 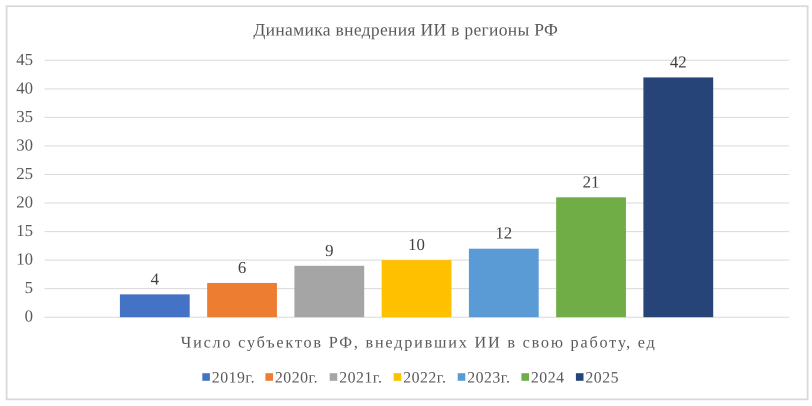 What do you see at coordinates (24, 173) in the screenshot?
I see `svg-text: 25` at bounding box center [24, 173].